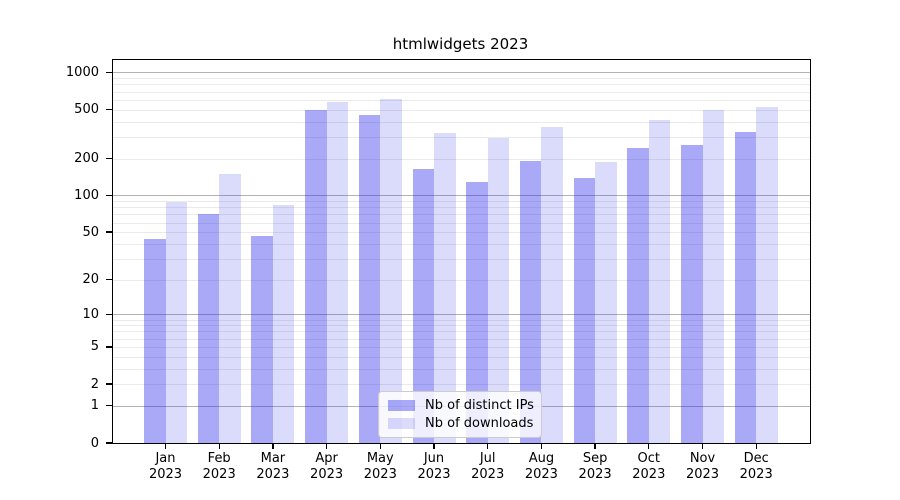 Image resolution: width=900 pixels, height=500 pixels. What do you see at coordinates (659, 281) in the screenshot?
I see `bar-nb-of-downloads-oct` at bounding box center [659, 281].